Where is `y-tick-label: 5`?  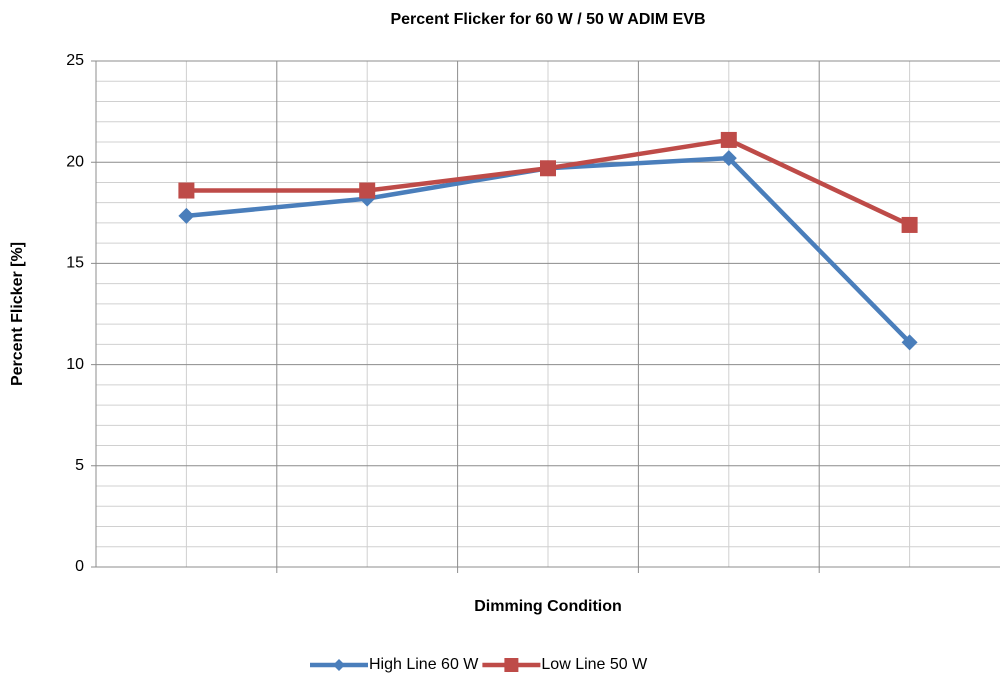
y-tick-label: 5 is located at coordinates (79, 465).